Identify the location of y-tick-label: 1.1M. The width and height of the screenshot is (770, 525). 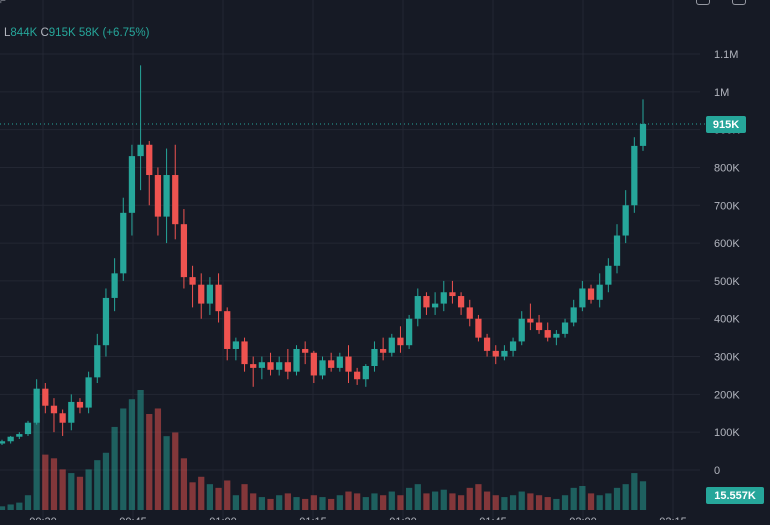
(726, 55).